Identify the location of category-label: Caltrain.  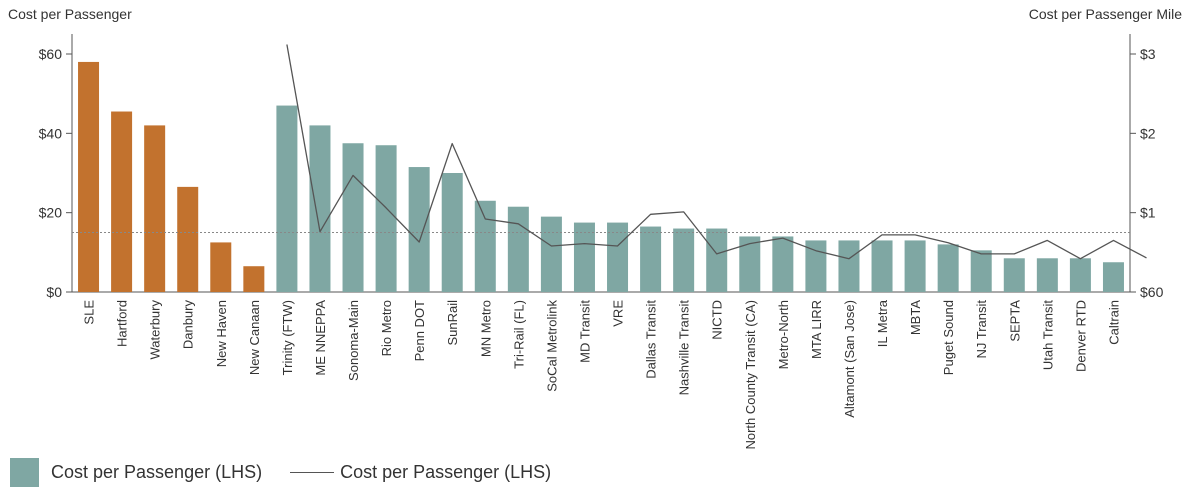
(1113, 322).